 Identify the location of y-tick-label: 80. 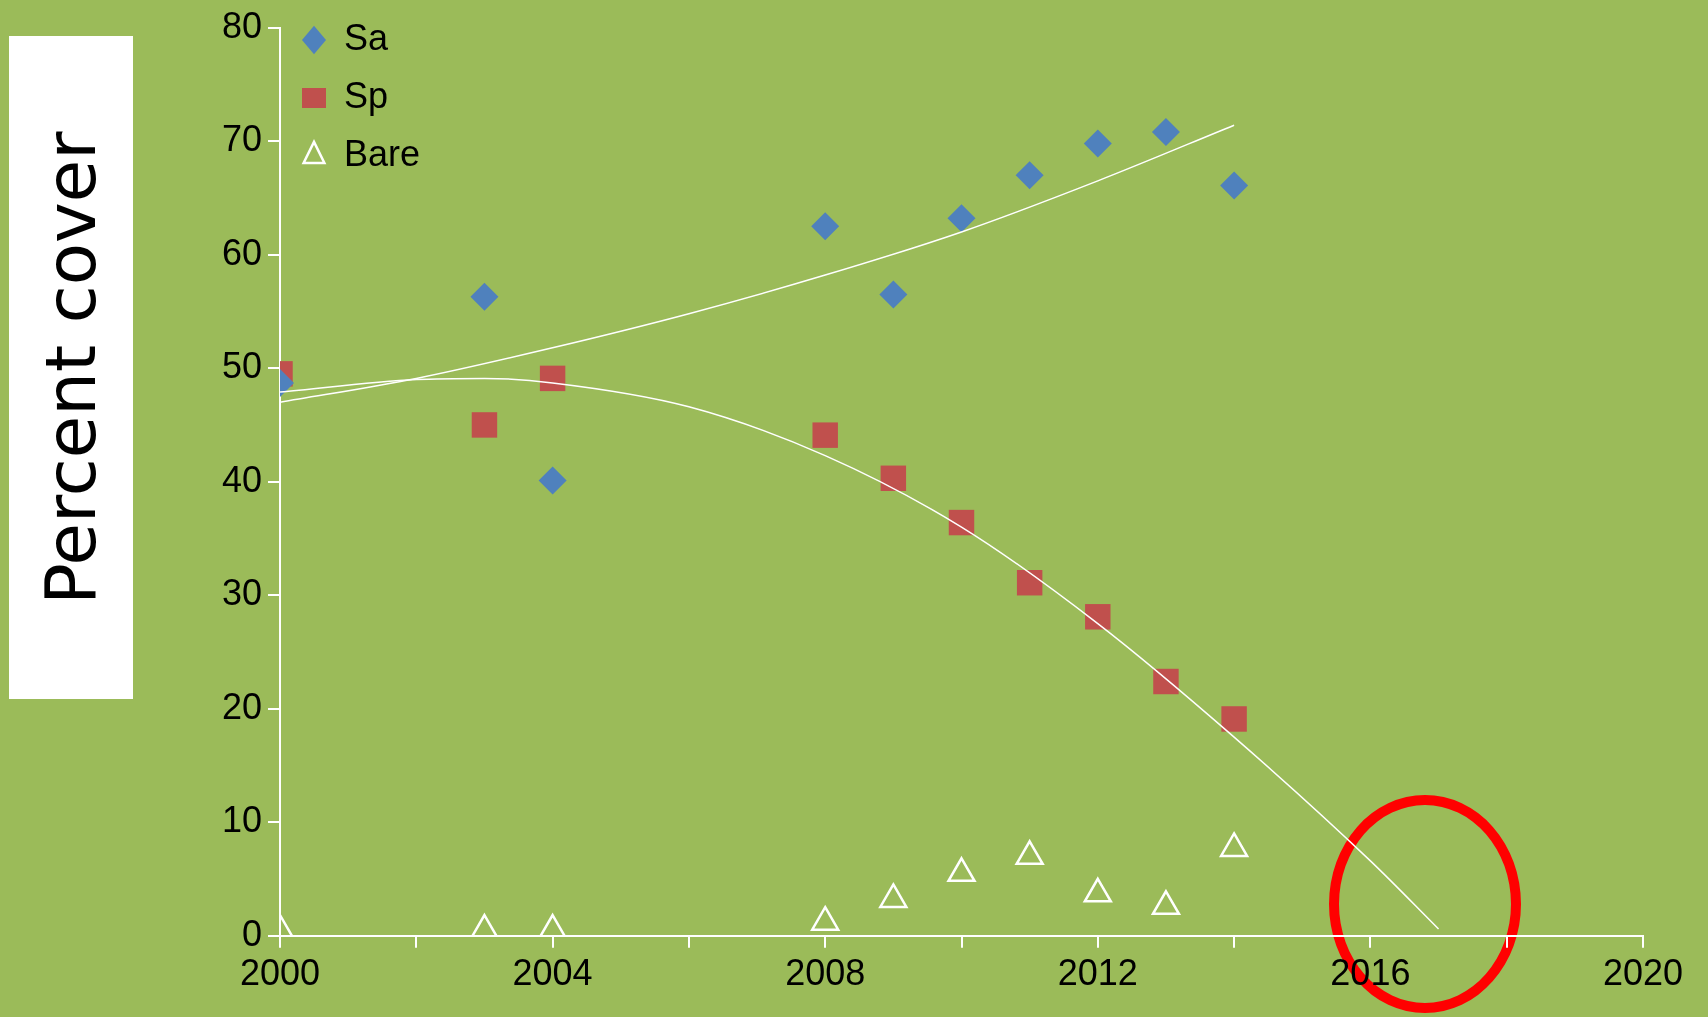
(241, 25).